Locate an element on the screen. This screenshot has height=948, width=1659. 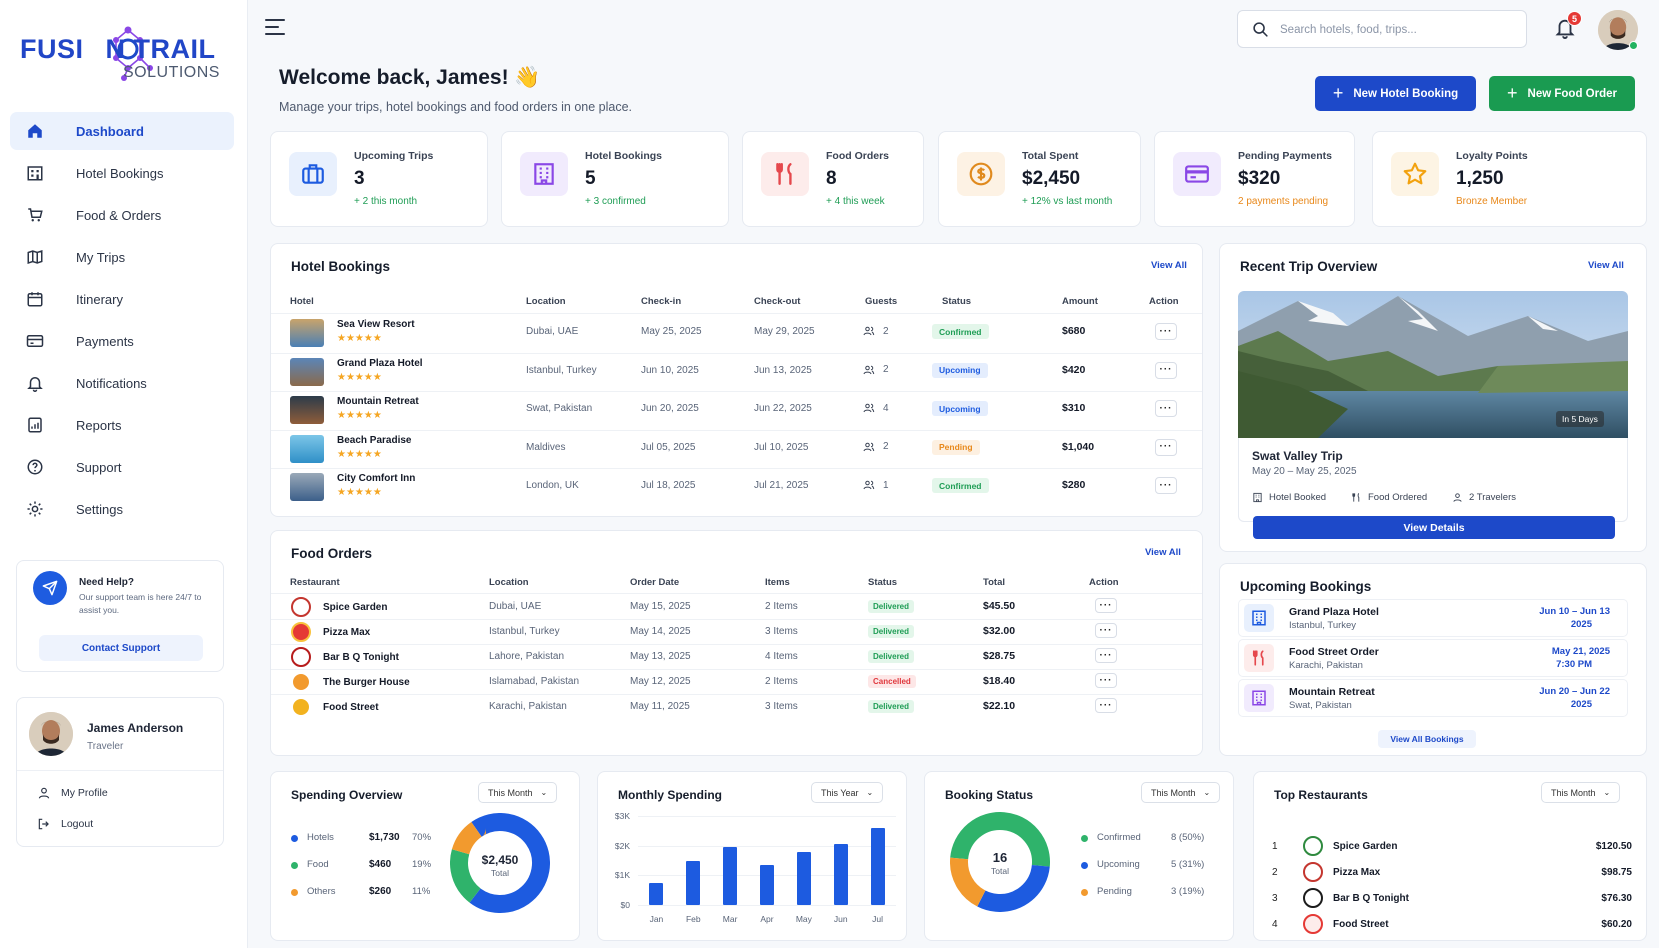
column-header: Check-in is located at coordinates (661, 301).